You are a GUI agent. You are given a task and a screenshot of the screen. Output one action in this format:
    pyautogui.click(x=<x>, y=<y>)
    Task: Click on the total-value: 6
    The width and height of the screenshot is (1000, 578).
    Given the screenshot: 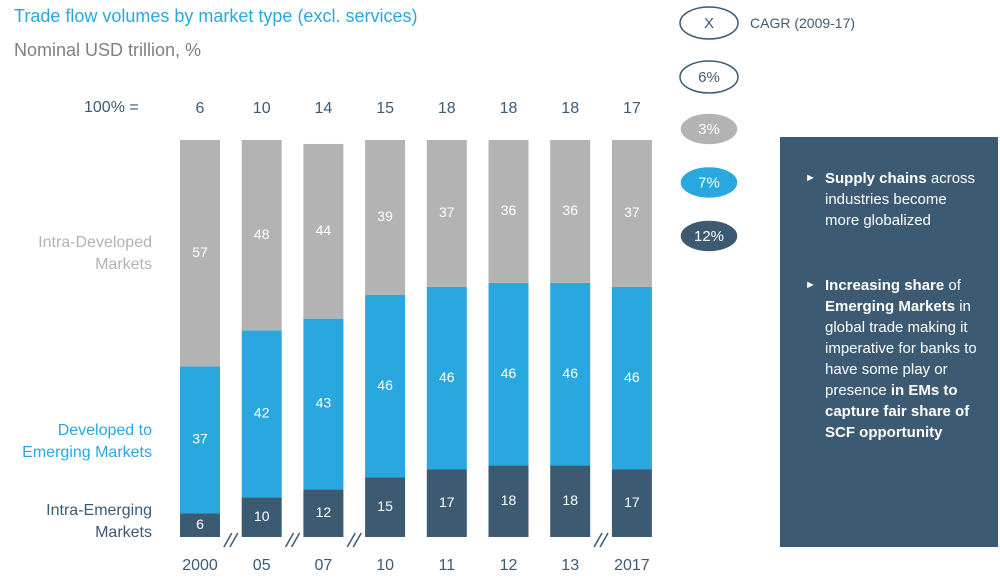 What is the action you would take?
    pyautogui.click(x=200, y=108)
    